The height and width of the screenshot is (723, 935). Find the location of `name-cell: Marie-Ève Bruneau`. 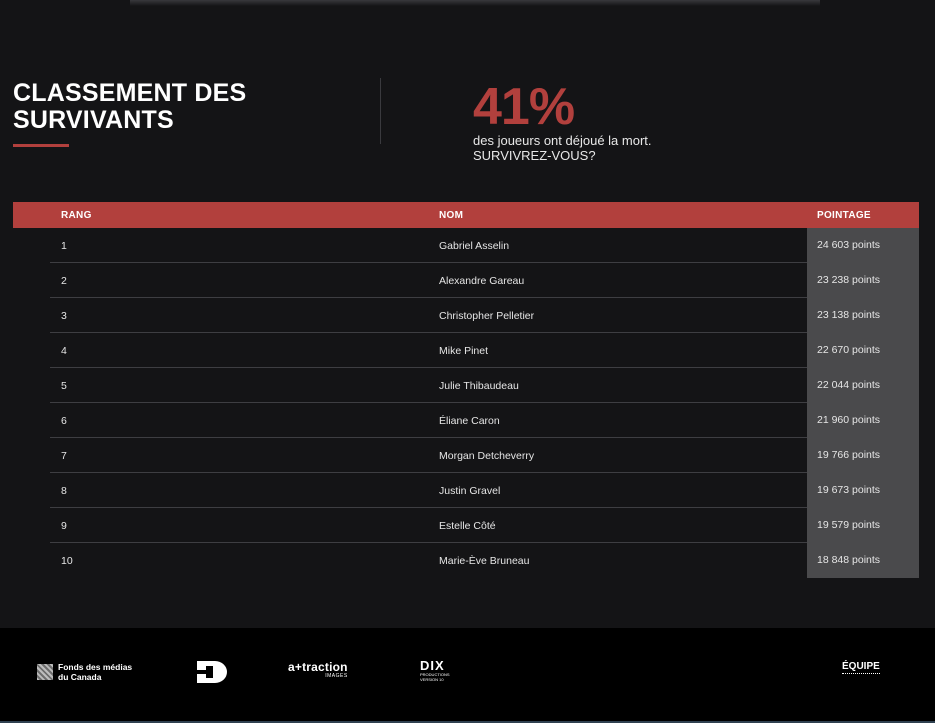

name-cell: Marie-Ève Bruneau is located at coordinates (484, 561).